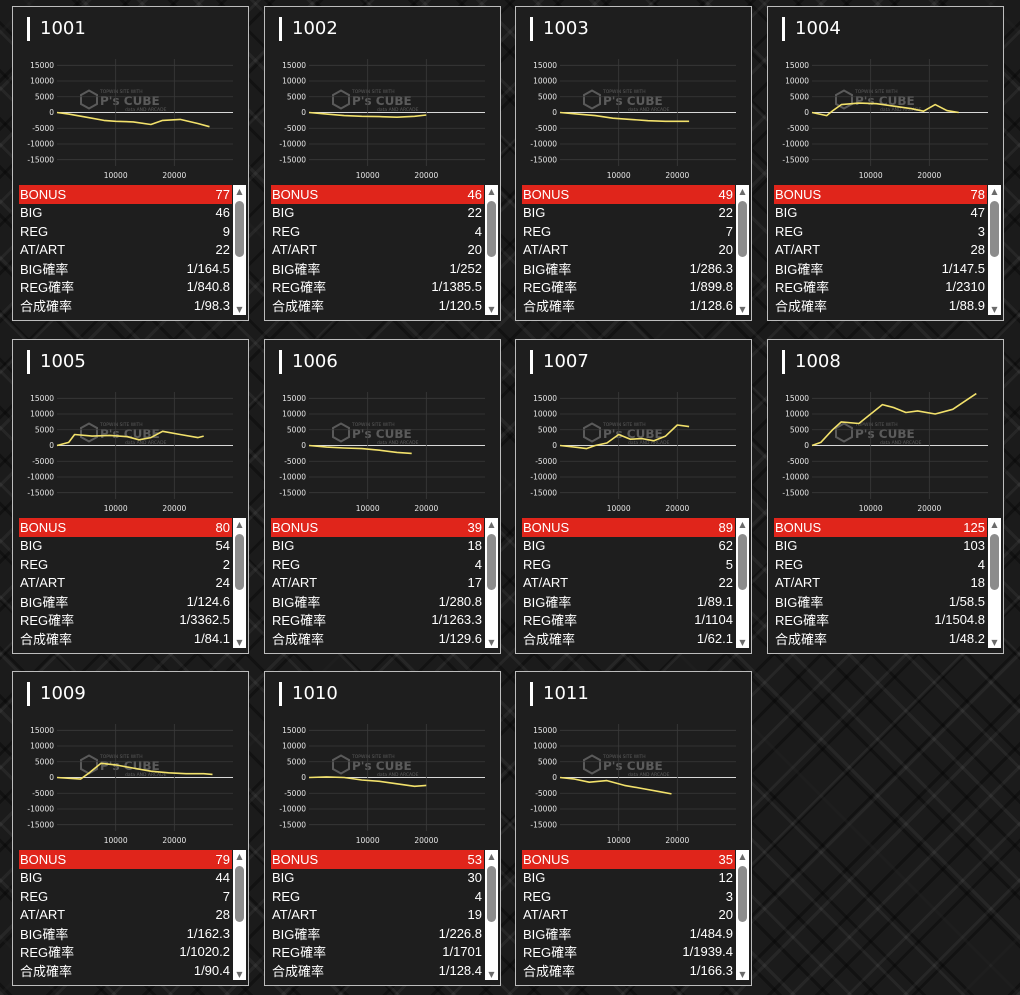 Image resolution: width=1020 pixels, height=995 pixels. What do you see at coordinates (222, 527) in the screenshot?
I see `stat-value: 80` at bounding box center [222, 527].